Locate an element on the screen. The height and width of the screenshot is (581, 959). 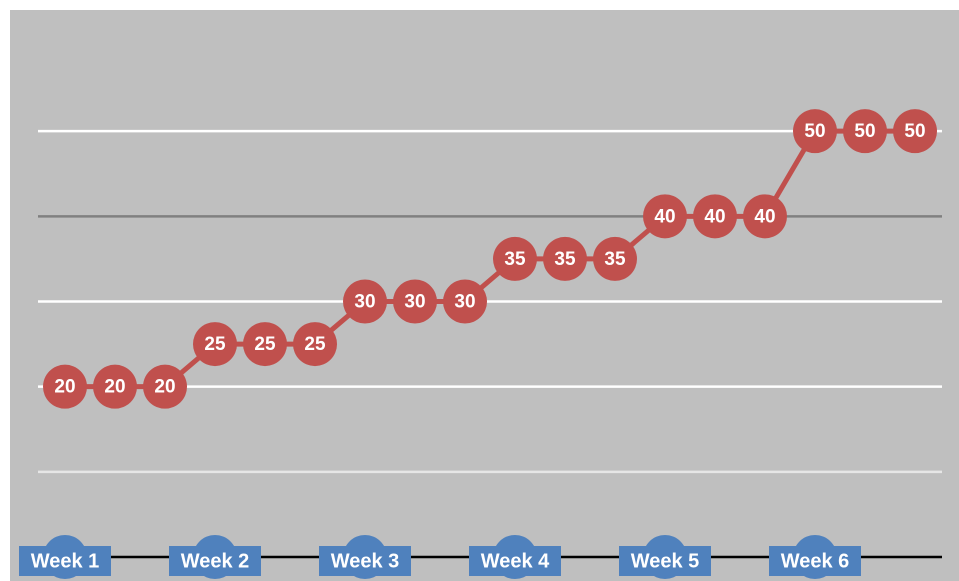
x-tick-label: Week 2 is located at coordinates (215, 561).